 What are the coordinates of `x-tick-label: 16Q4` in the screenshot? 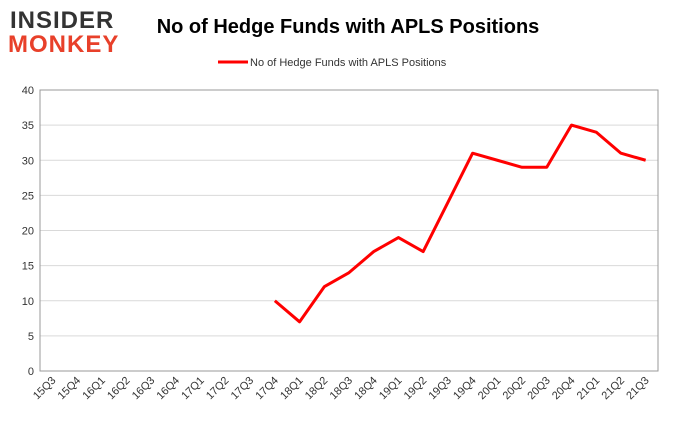 It's located at (169, 389).